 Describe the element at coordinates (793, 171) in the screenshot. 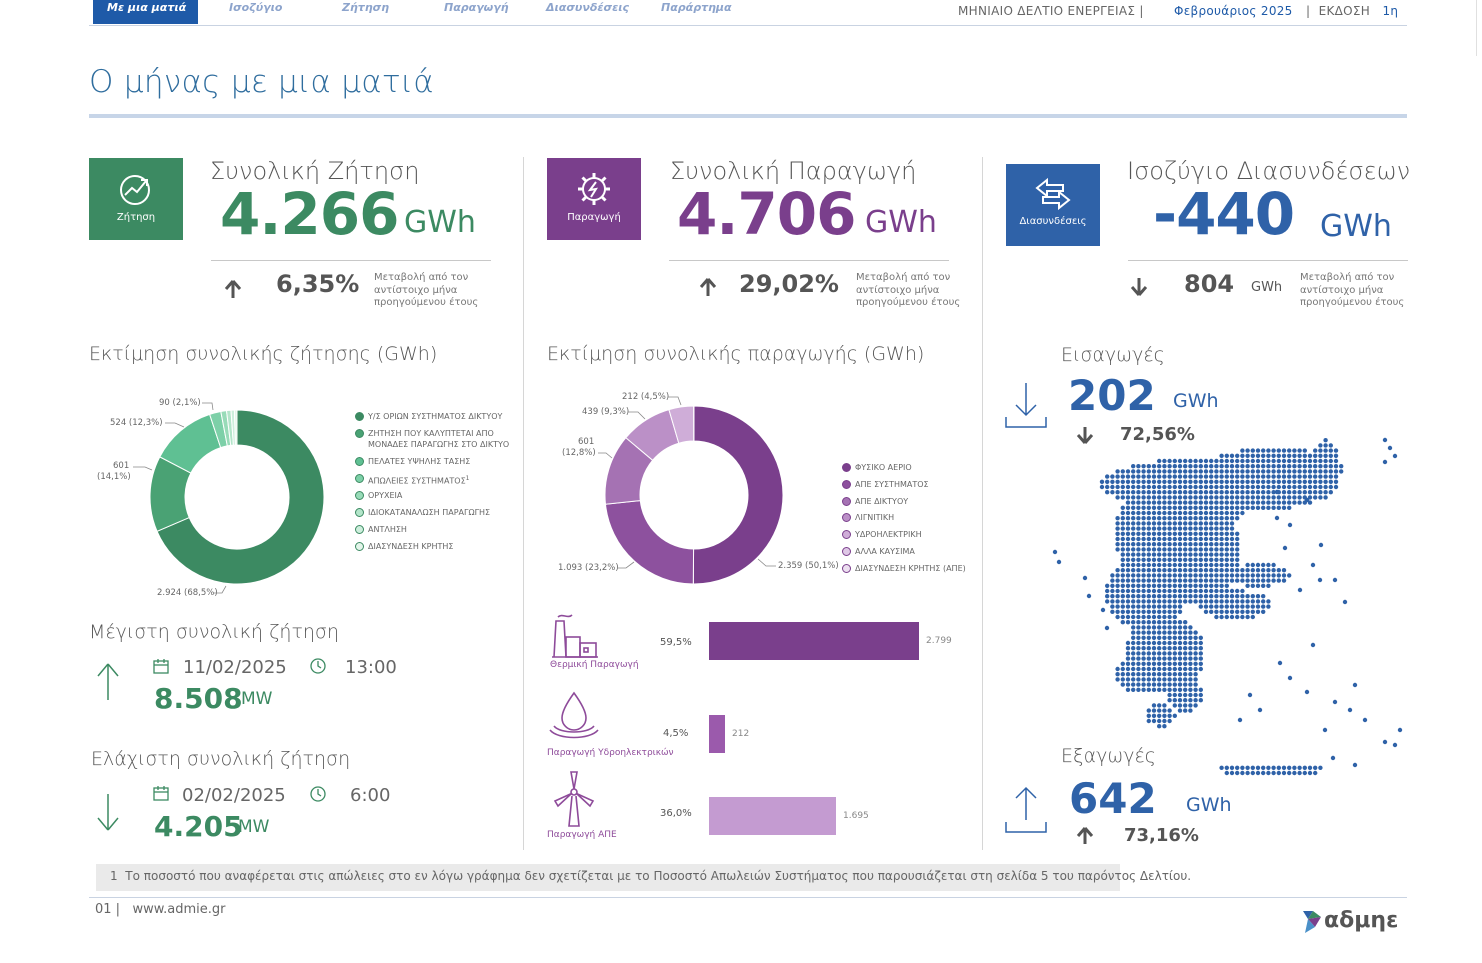

I see `production-title: Συνολική Παραγωγή` at that location.